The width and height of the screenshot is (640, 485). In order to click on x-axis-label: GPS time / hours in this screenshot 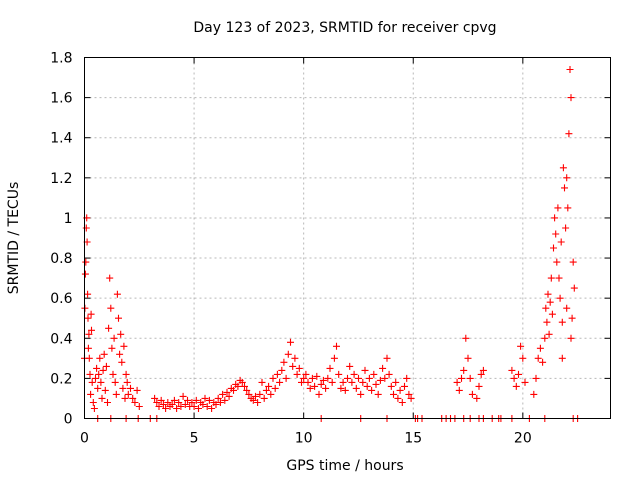, I will do `click(344, 466)`.